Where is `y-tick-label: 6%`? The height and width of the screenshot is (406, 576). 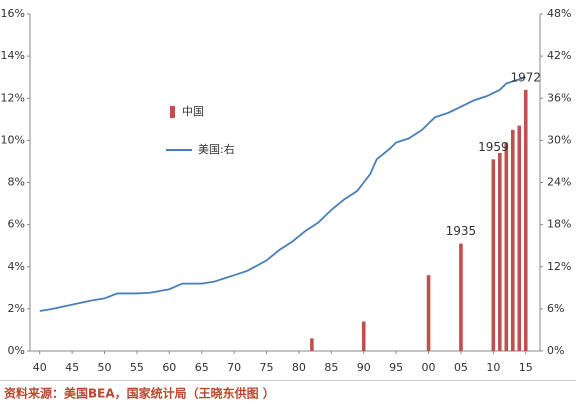 y-tick-label: 6% is located at coordinates (16, 224).